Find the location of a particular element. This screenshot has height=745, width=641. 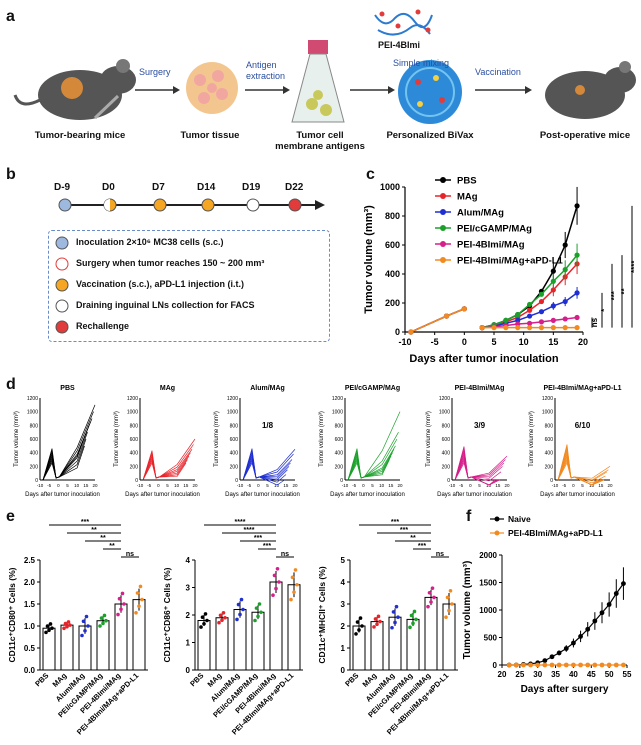

x-tick-label: -10 is located at coordinates (452, 485).